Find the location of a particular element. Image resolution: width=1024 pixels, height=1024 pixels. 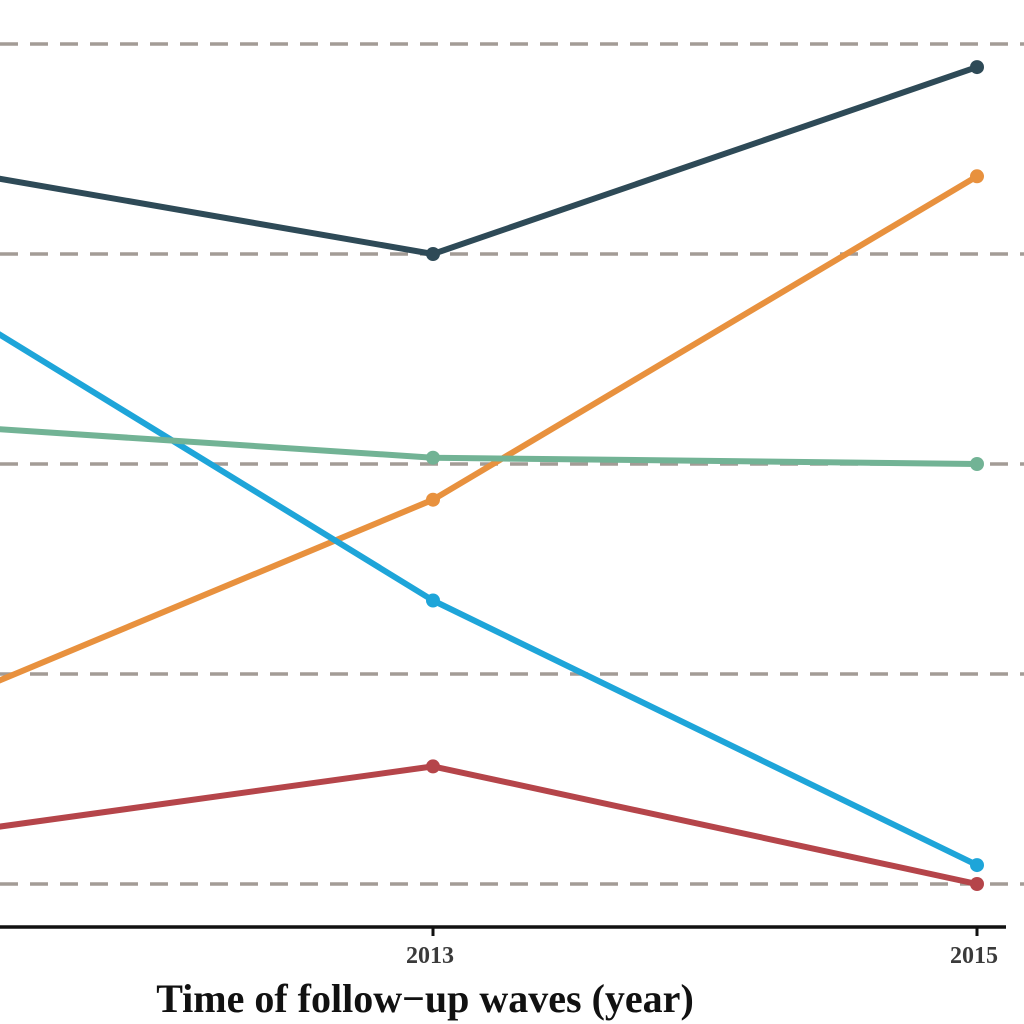

x-tick-label: 2015 is located at coordinates (974, 956).